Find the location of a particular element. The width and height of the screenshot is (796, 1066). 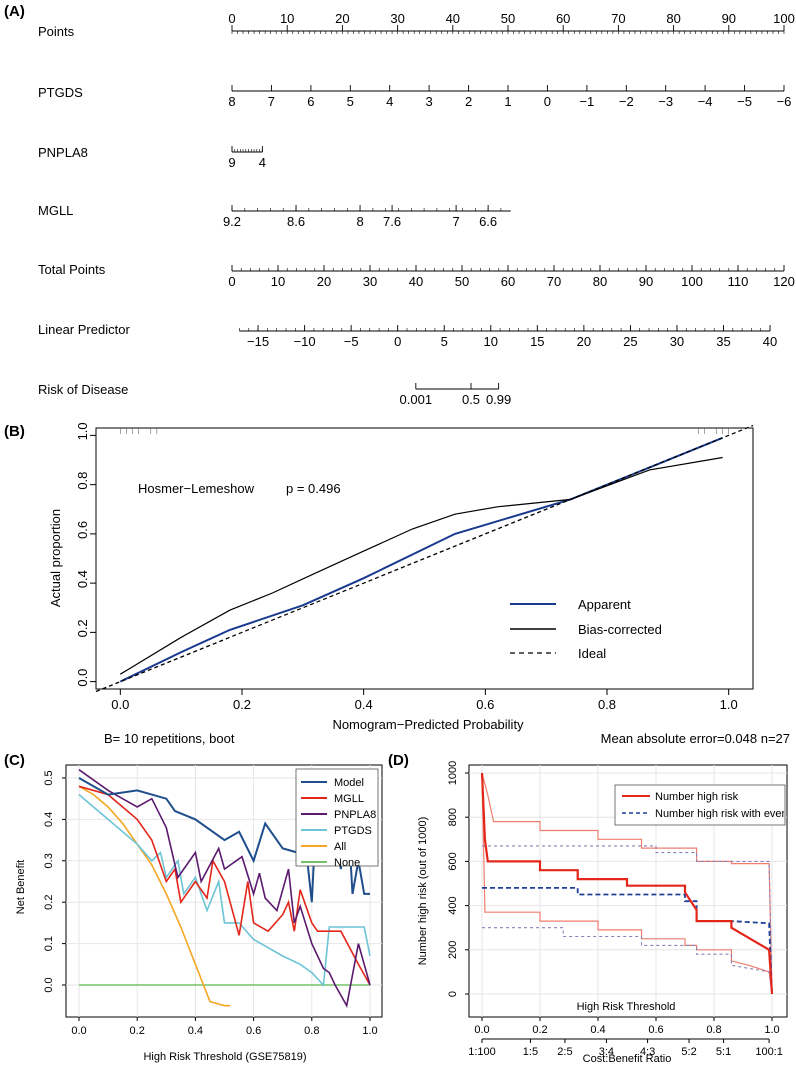

calibration-y-tick-label: 0.0 is located at coordinates (82, 678).